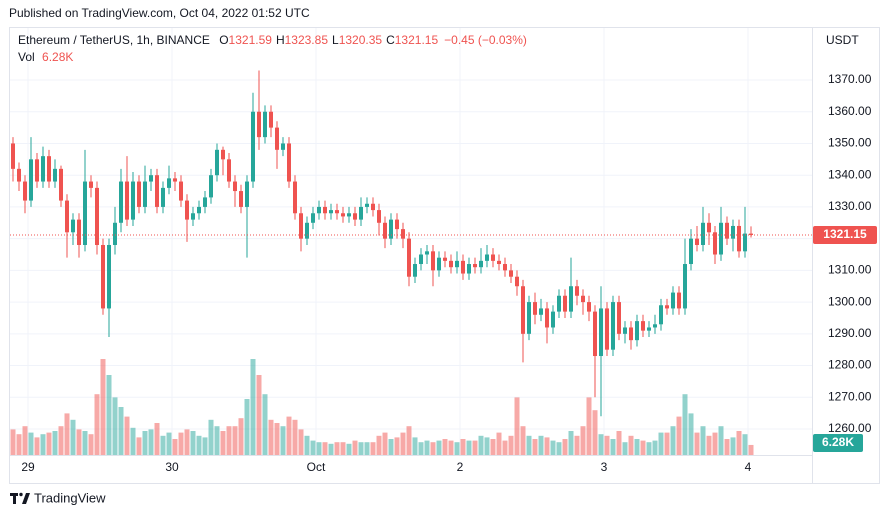 The height and width of the screenshot is (517, 891). What do you see at coordinates (335, 40) in the screenshot?
I see `legend-key: L` at bounding box center [335, 40].